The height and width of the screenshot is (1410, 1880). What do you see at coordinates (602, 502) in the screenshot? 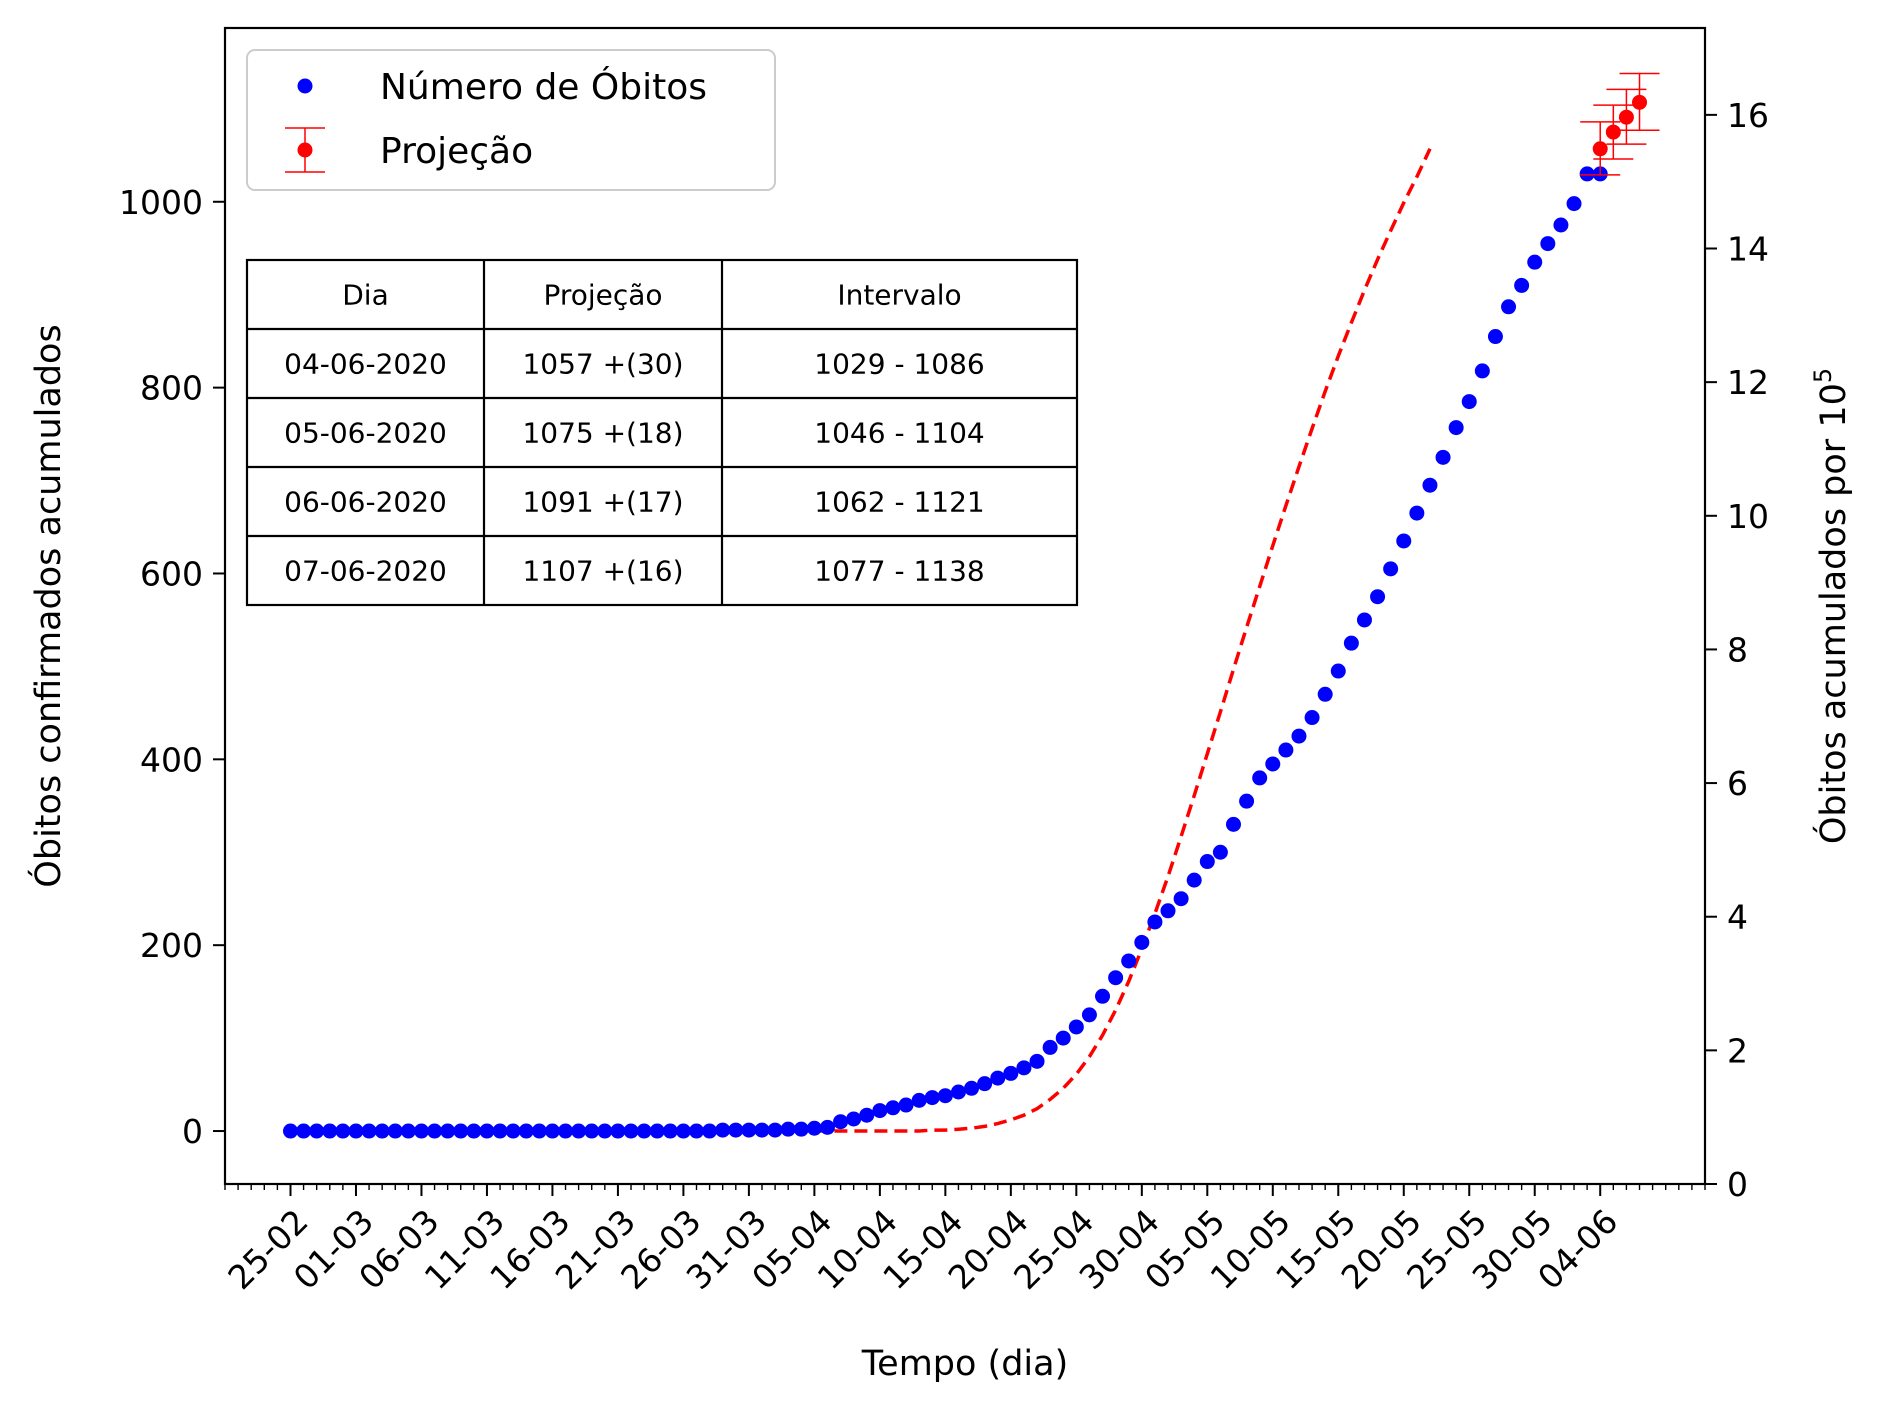
I see `table-cell: 1091 +(17)` at bounding box center [602, 502].